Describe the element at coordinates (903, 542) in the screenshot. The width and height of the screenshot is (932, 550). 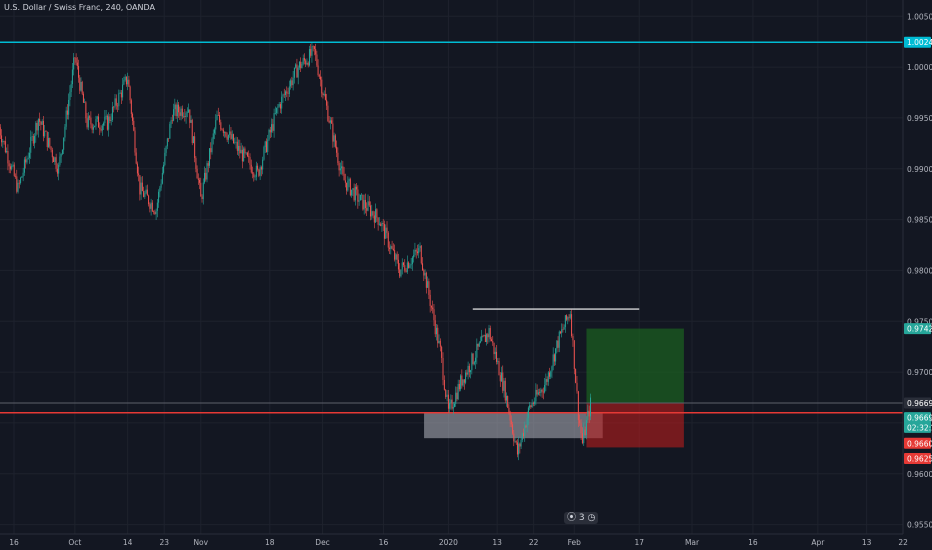
I see `x-tick-label: 22` at that location.